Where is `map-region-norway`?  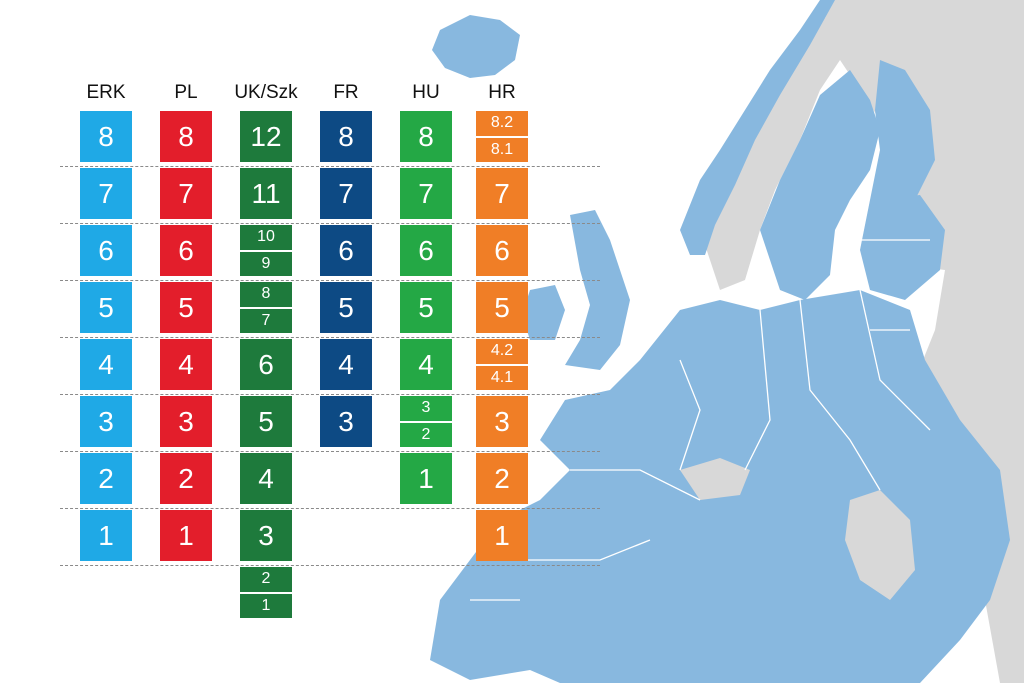 map-region-norway is located at coordinates (780, 145).